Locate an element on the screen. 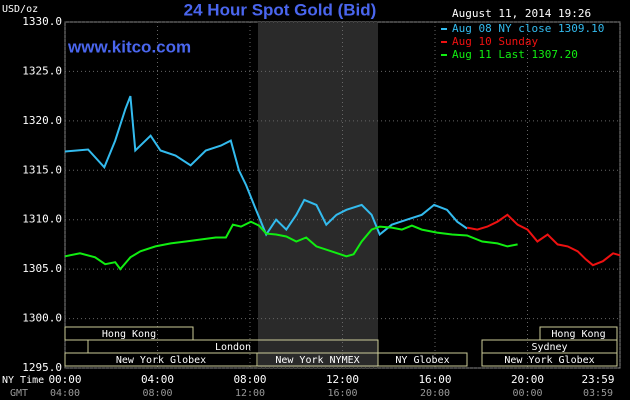 This screenshot has height=400, width=630. x-tick-label: 04:00 is located at coordinates (157, 379).